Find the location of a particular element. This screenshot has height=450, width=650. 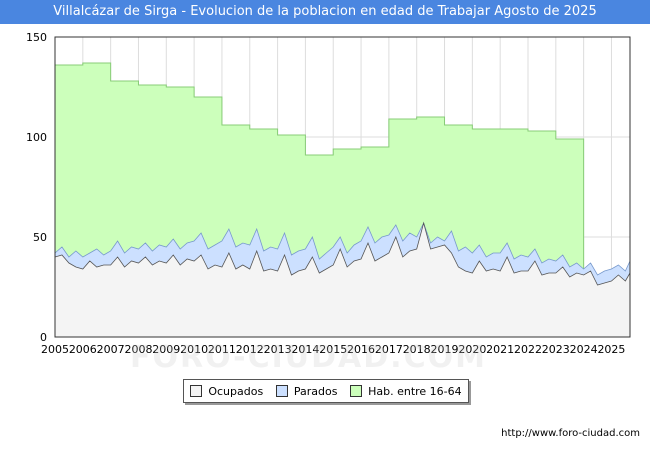

chart-legend: Ocupados Parados Hab. entre 16-64 is located at coordinates (326, 391).